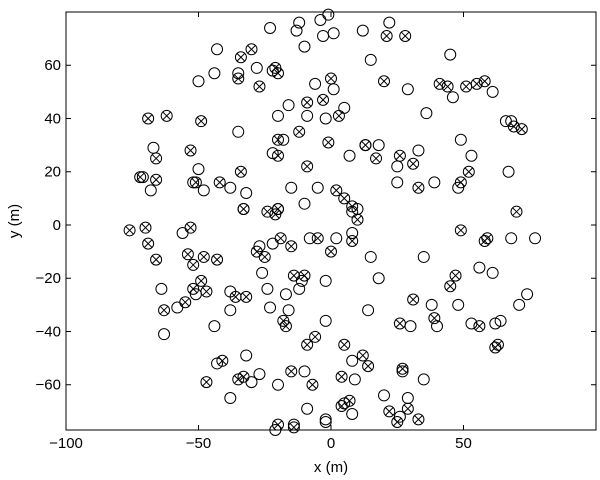 This screenshot has width=600, height=480. I want to click on y-tick-label: 20, so click(52, 172).